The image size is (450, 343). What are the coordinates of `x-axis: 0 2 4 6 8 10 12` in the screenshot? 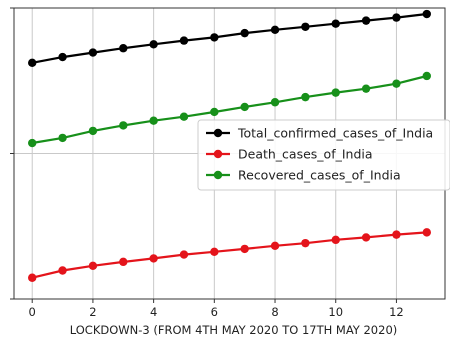 It's located at (216, 309).